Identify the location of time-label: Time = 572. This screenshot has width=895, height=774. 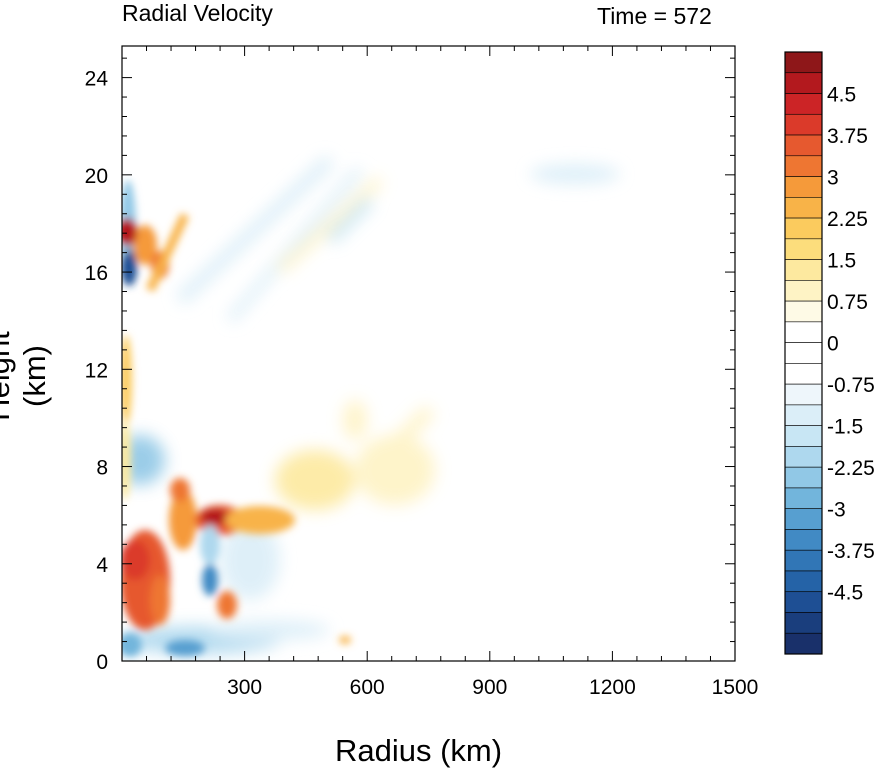
(654, 16).